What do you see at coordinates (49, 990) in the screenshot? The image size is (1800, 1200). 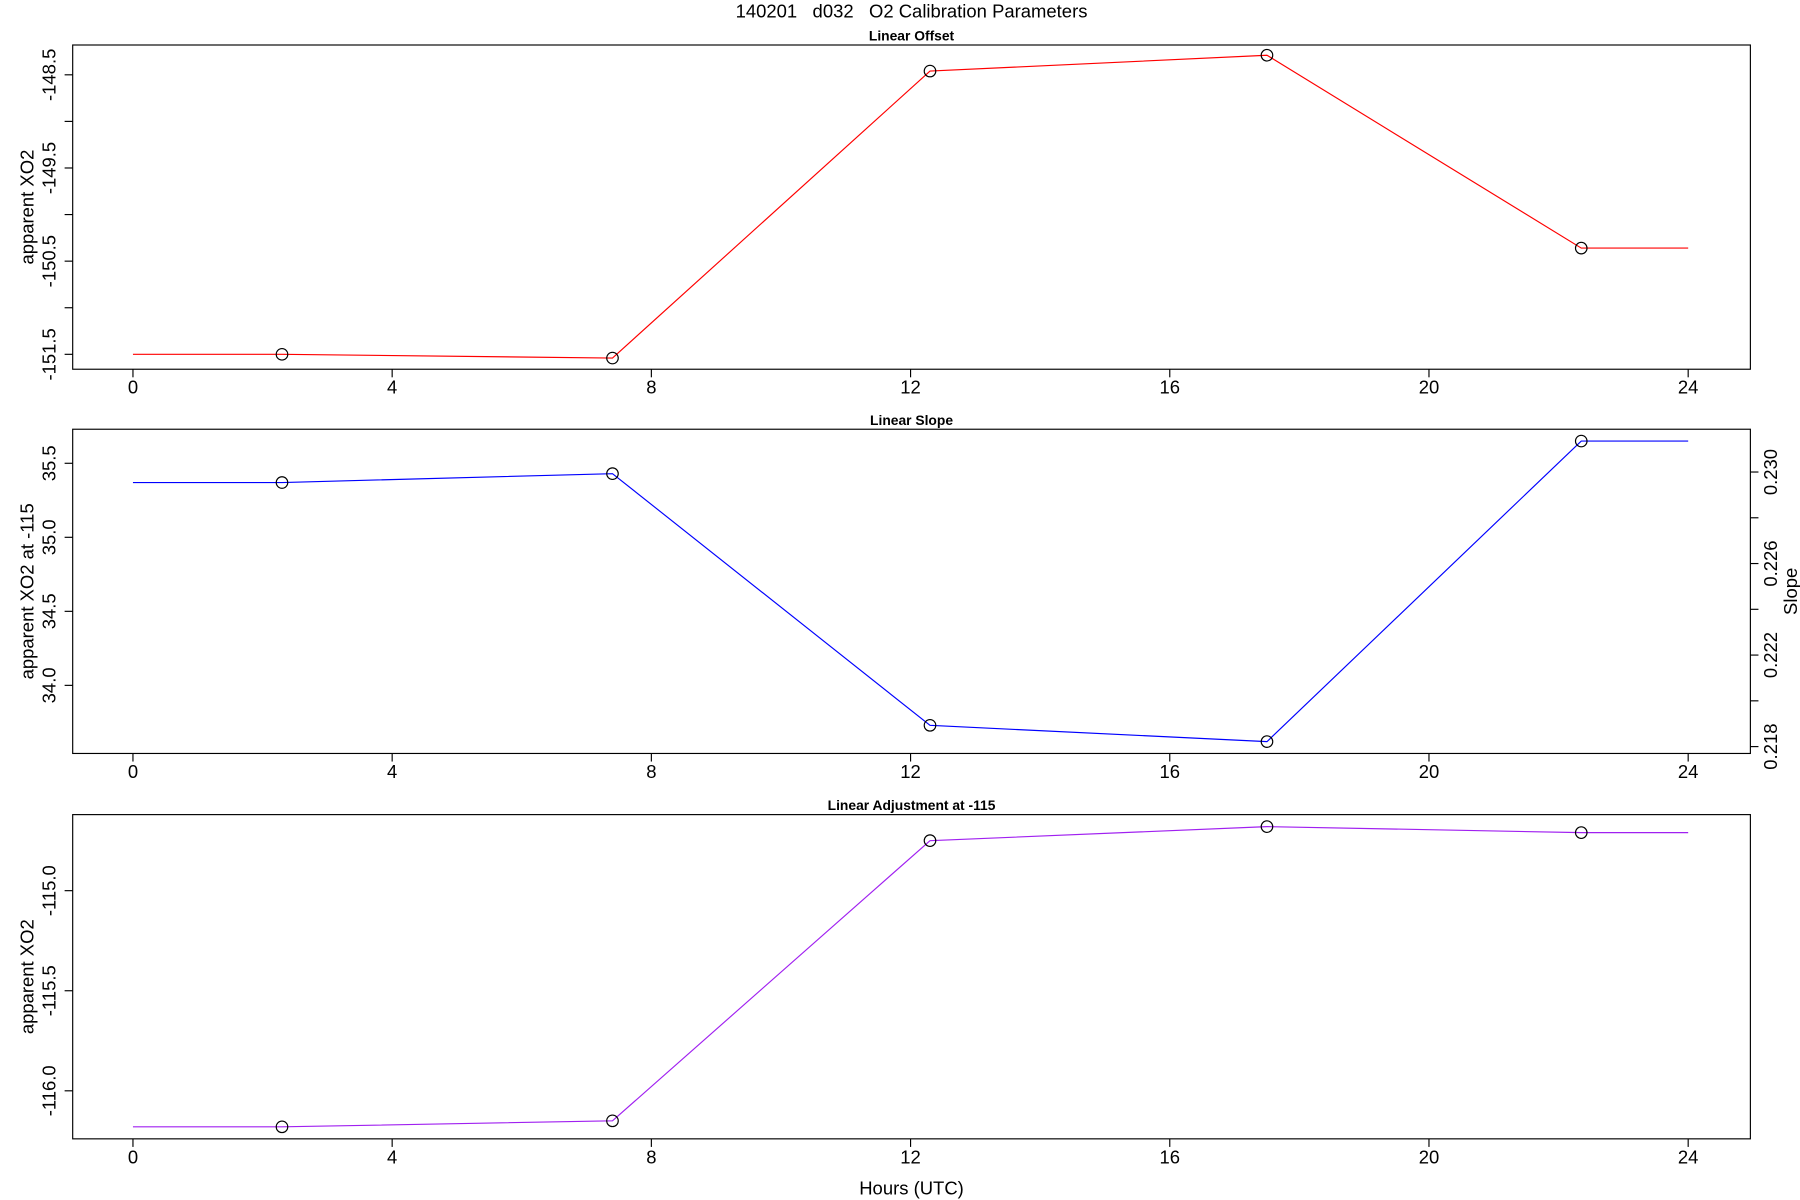 I see `y-tick-label: -115.5` at bounding box center [49, 990].